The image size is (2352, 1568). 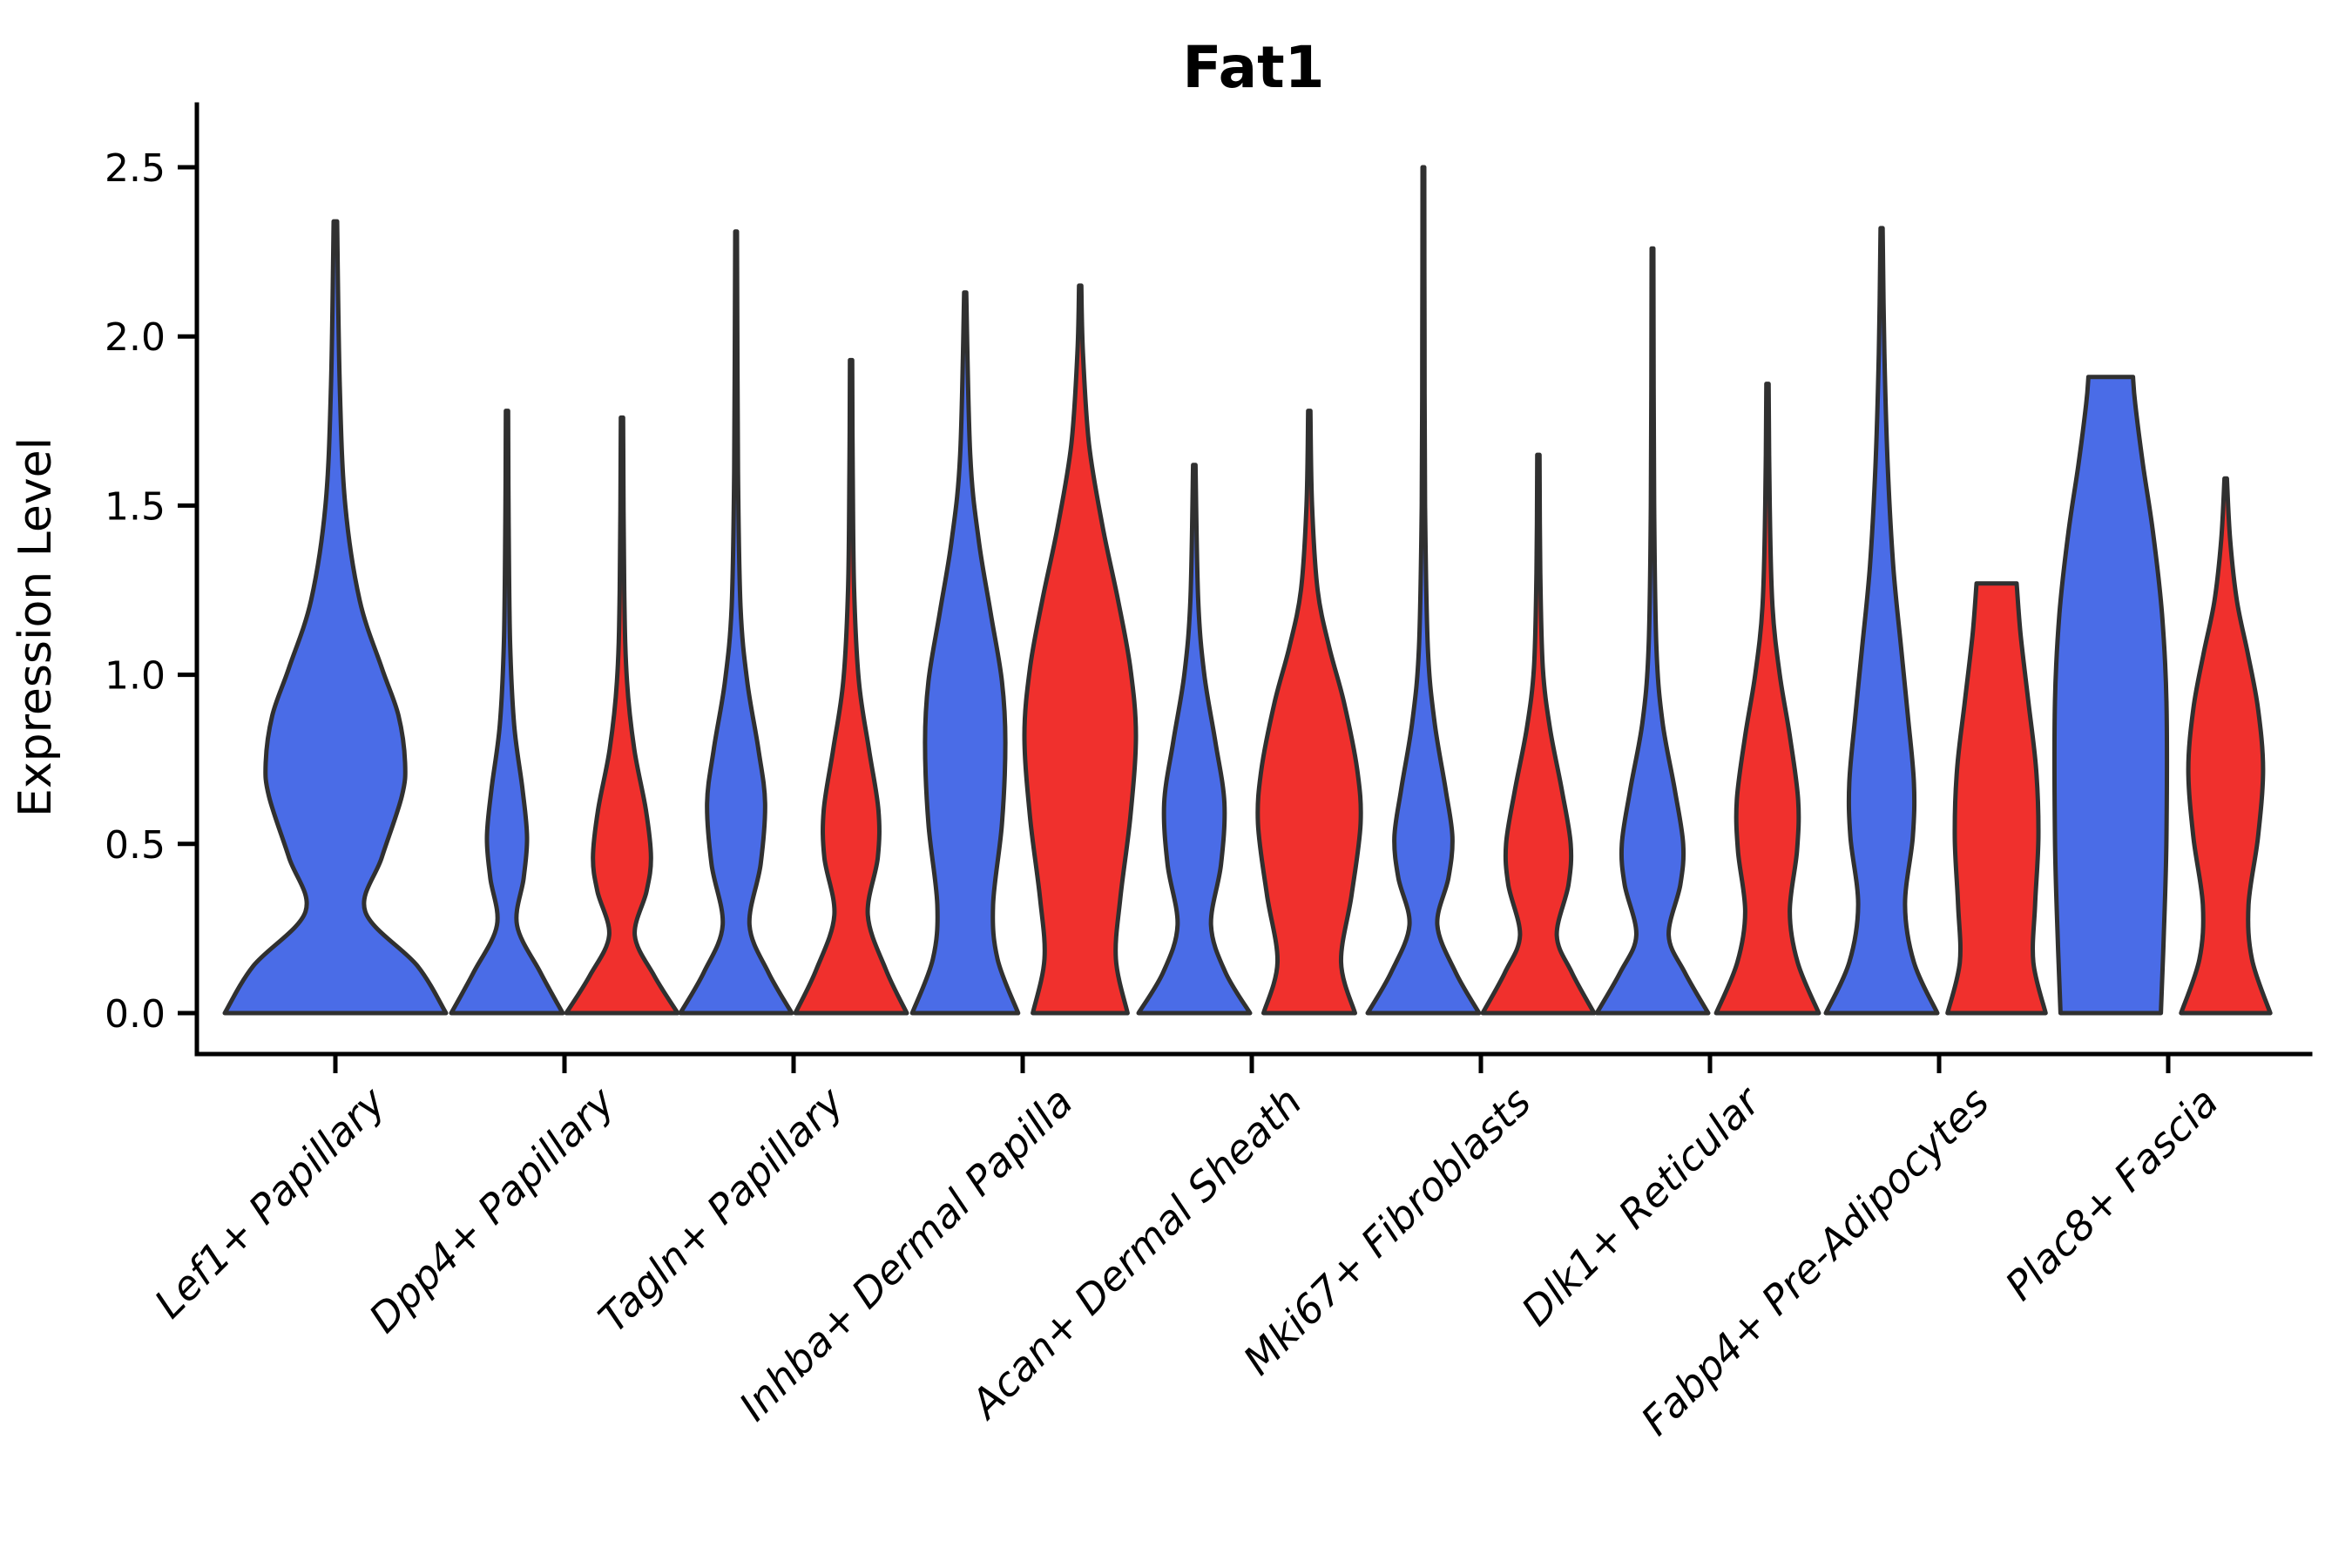 What do you see at coordinates (36, 627) in the screenshot?
I see `y-axis-title: Expression Level` at bounding box center [36, 627].